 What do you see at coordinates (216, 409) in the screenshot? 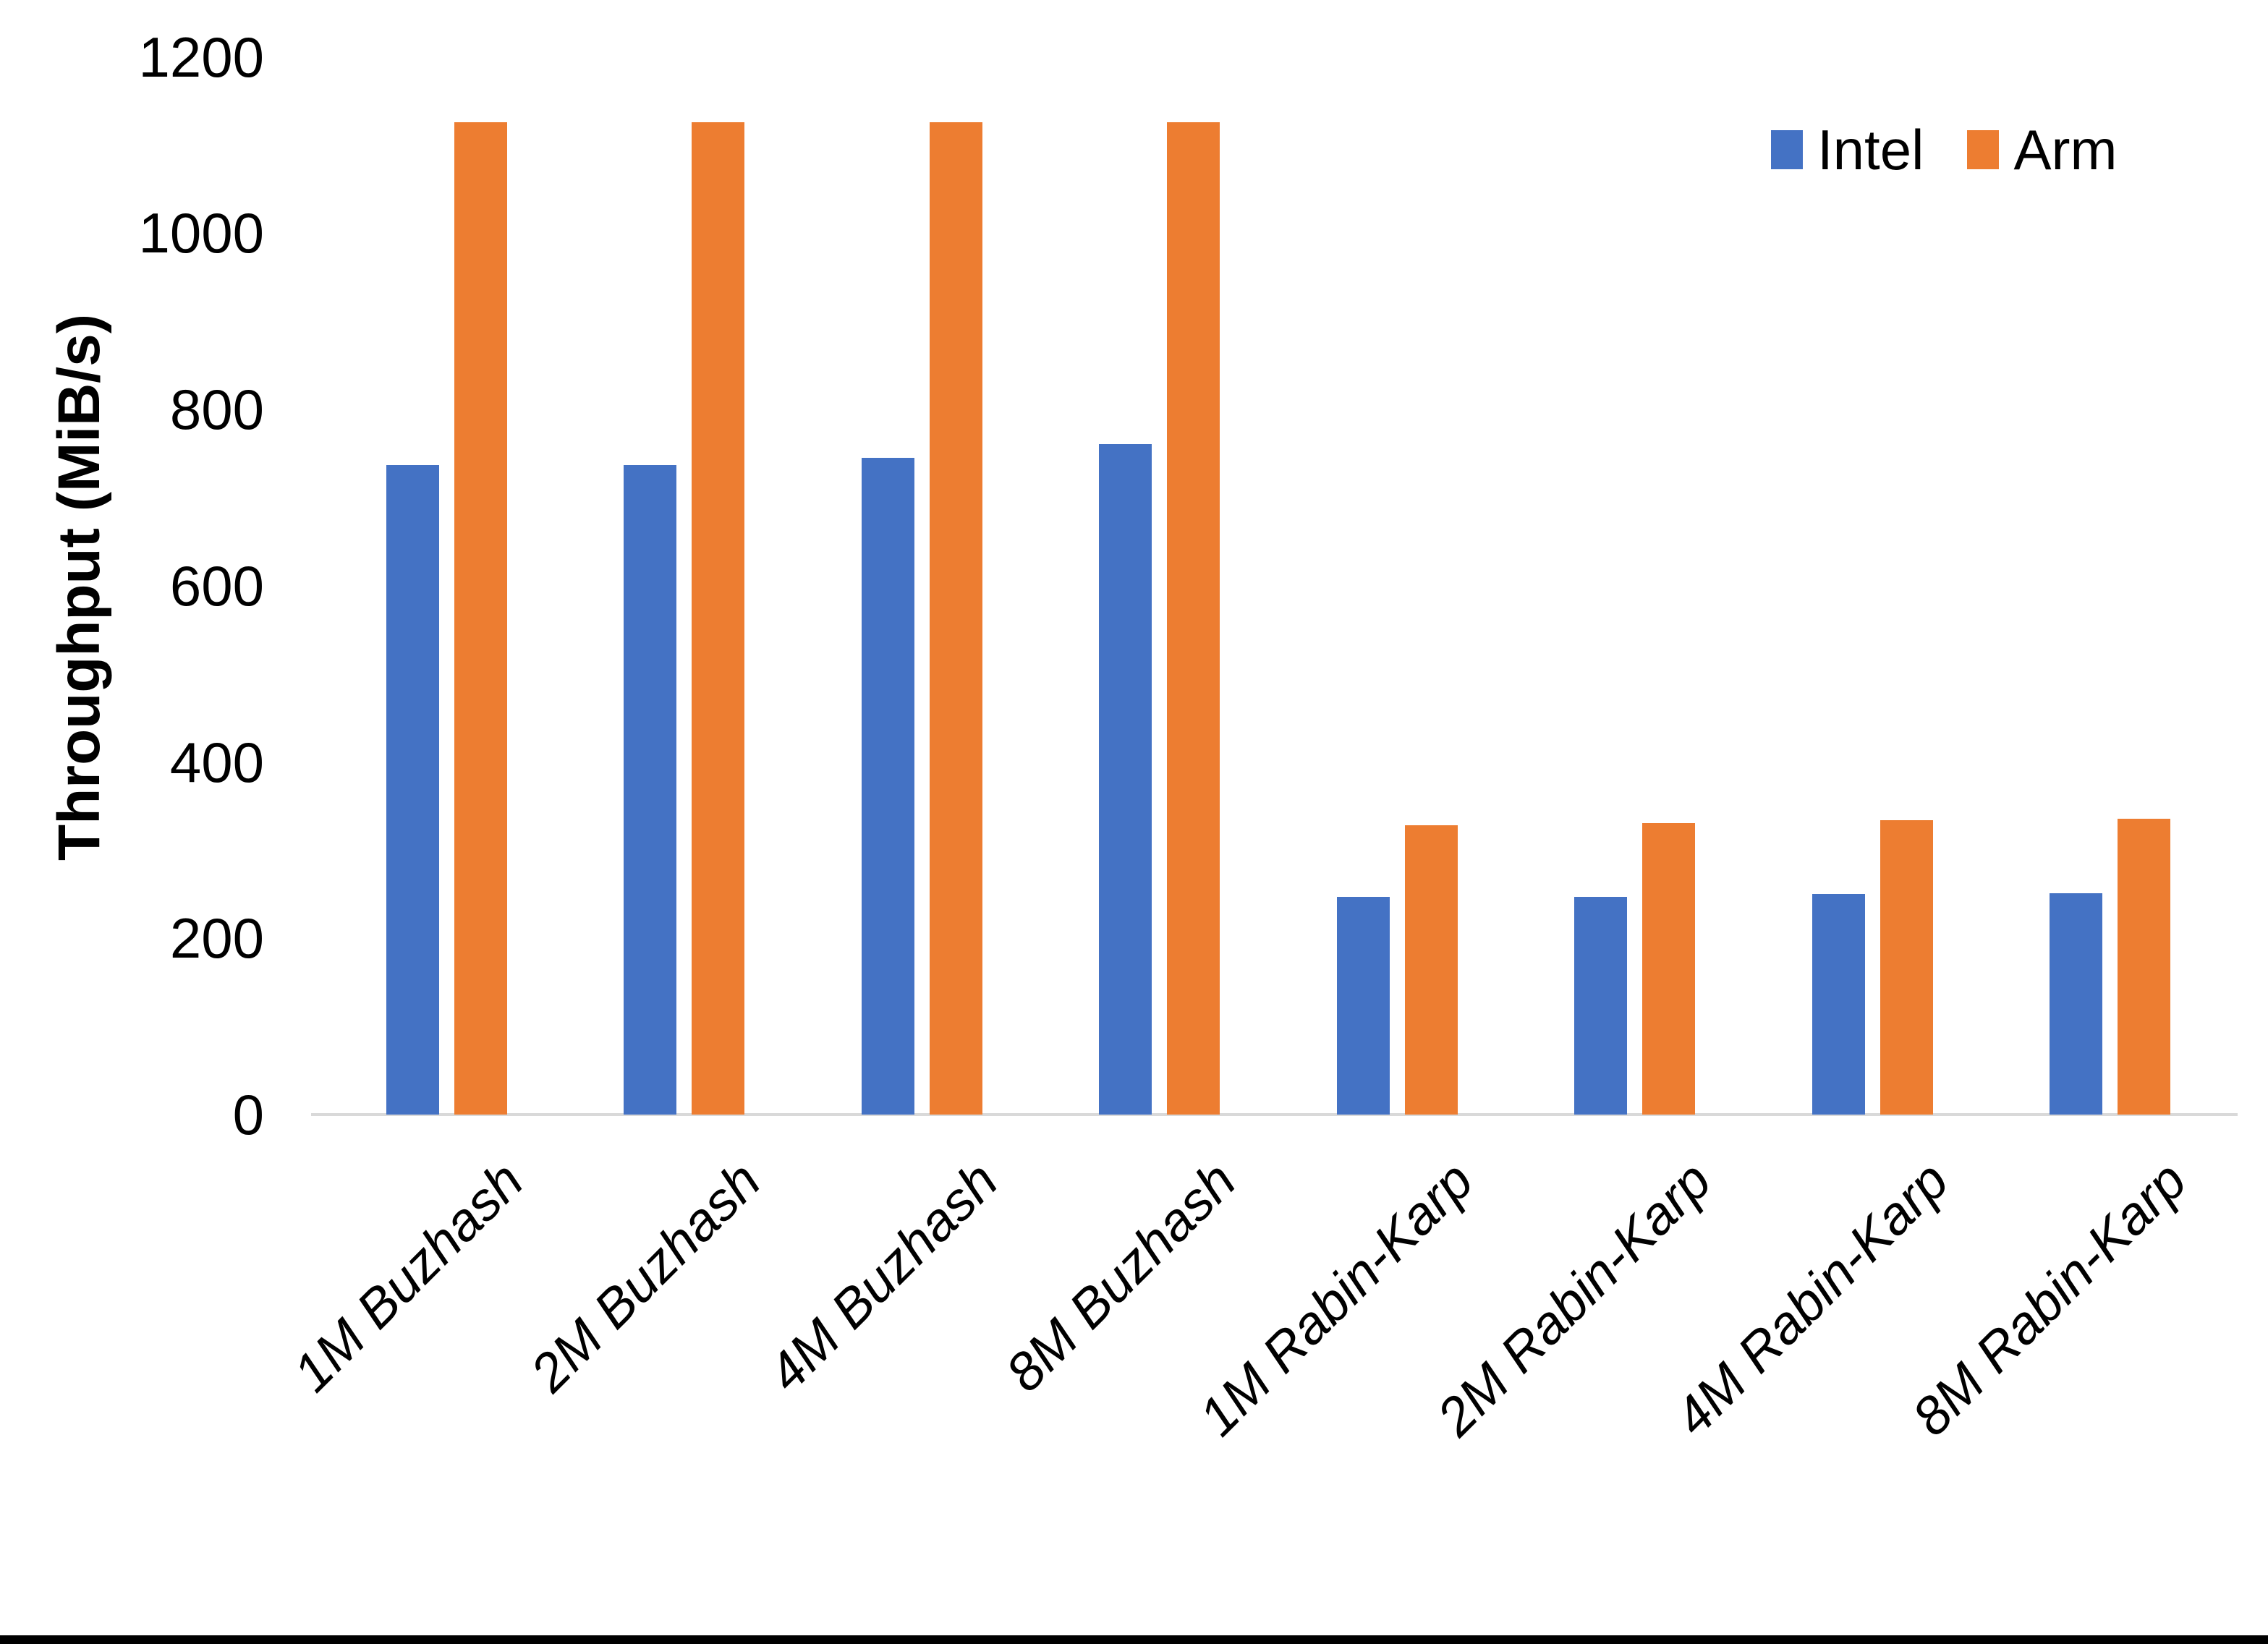
I see `y-tick-label-800: 800` at bounding box center [216, 409].